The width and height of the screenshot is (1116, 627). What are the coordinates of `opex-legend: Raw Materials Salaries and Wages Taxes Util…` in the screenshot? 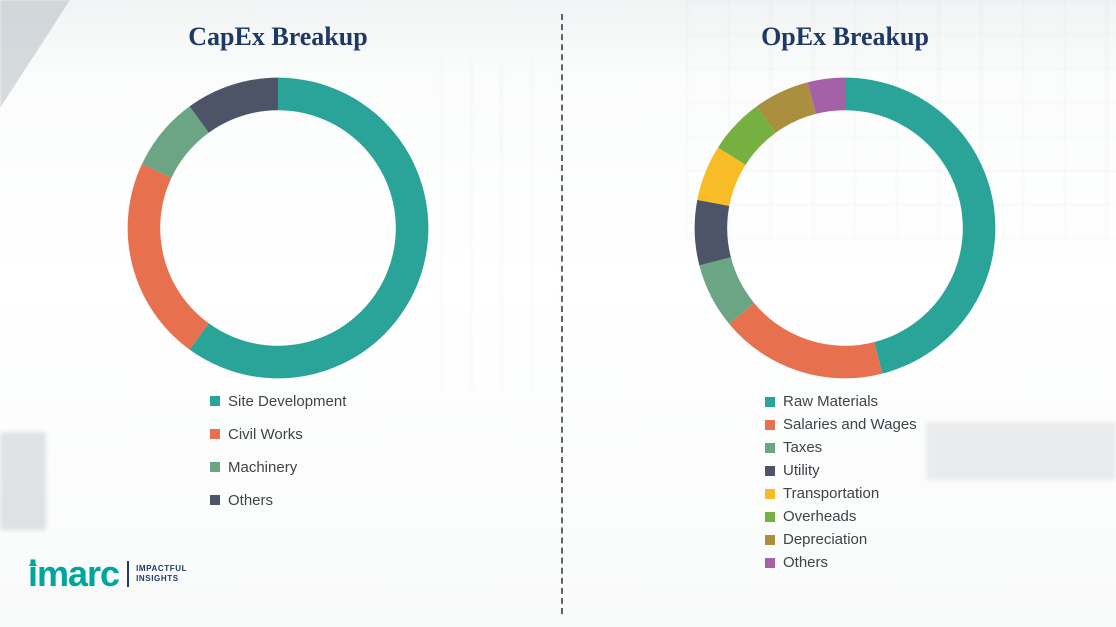 It's located at (841, 484).